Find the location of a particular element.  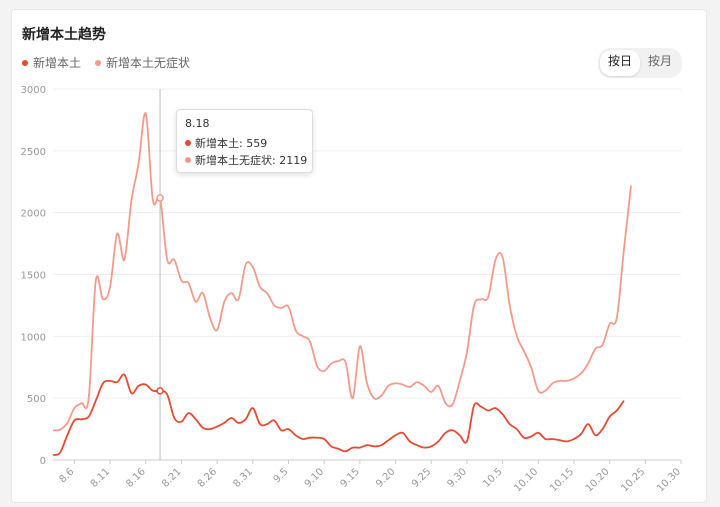

x-tick-label-9.30: 9.30 is located at coordinates (458, 478).